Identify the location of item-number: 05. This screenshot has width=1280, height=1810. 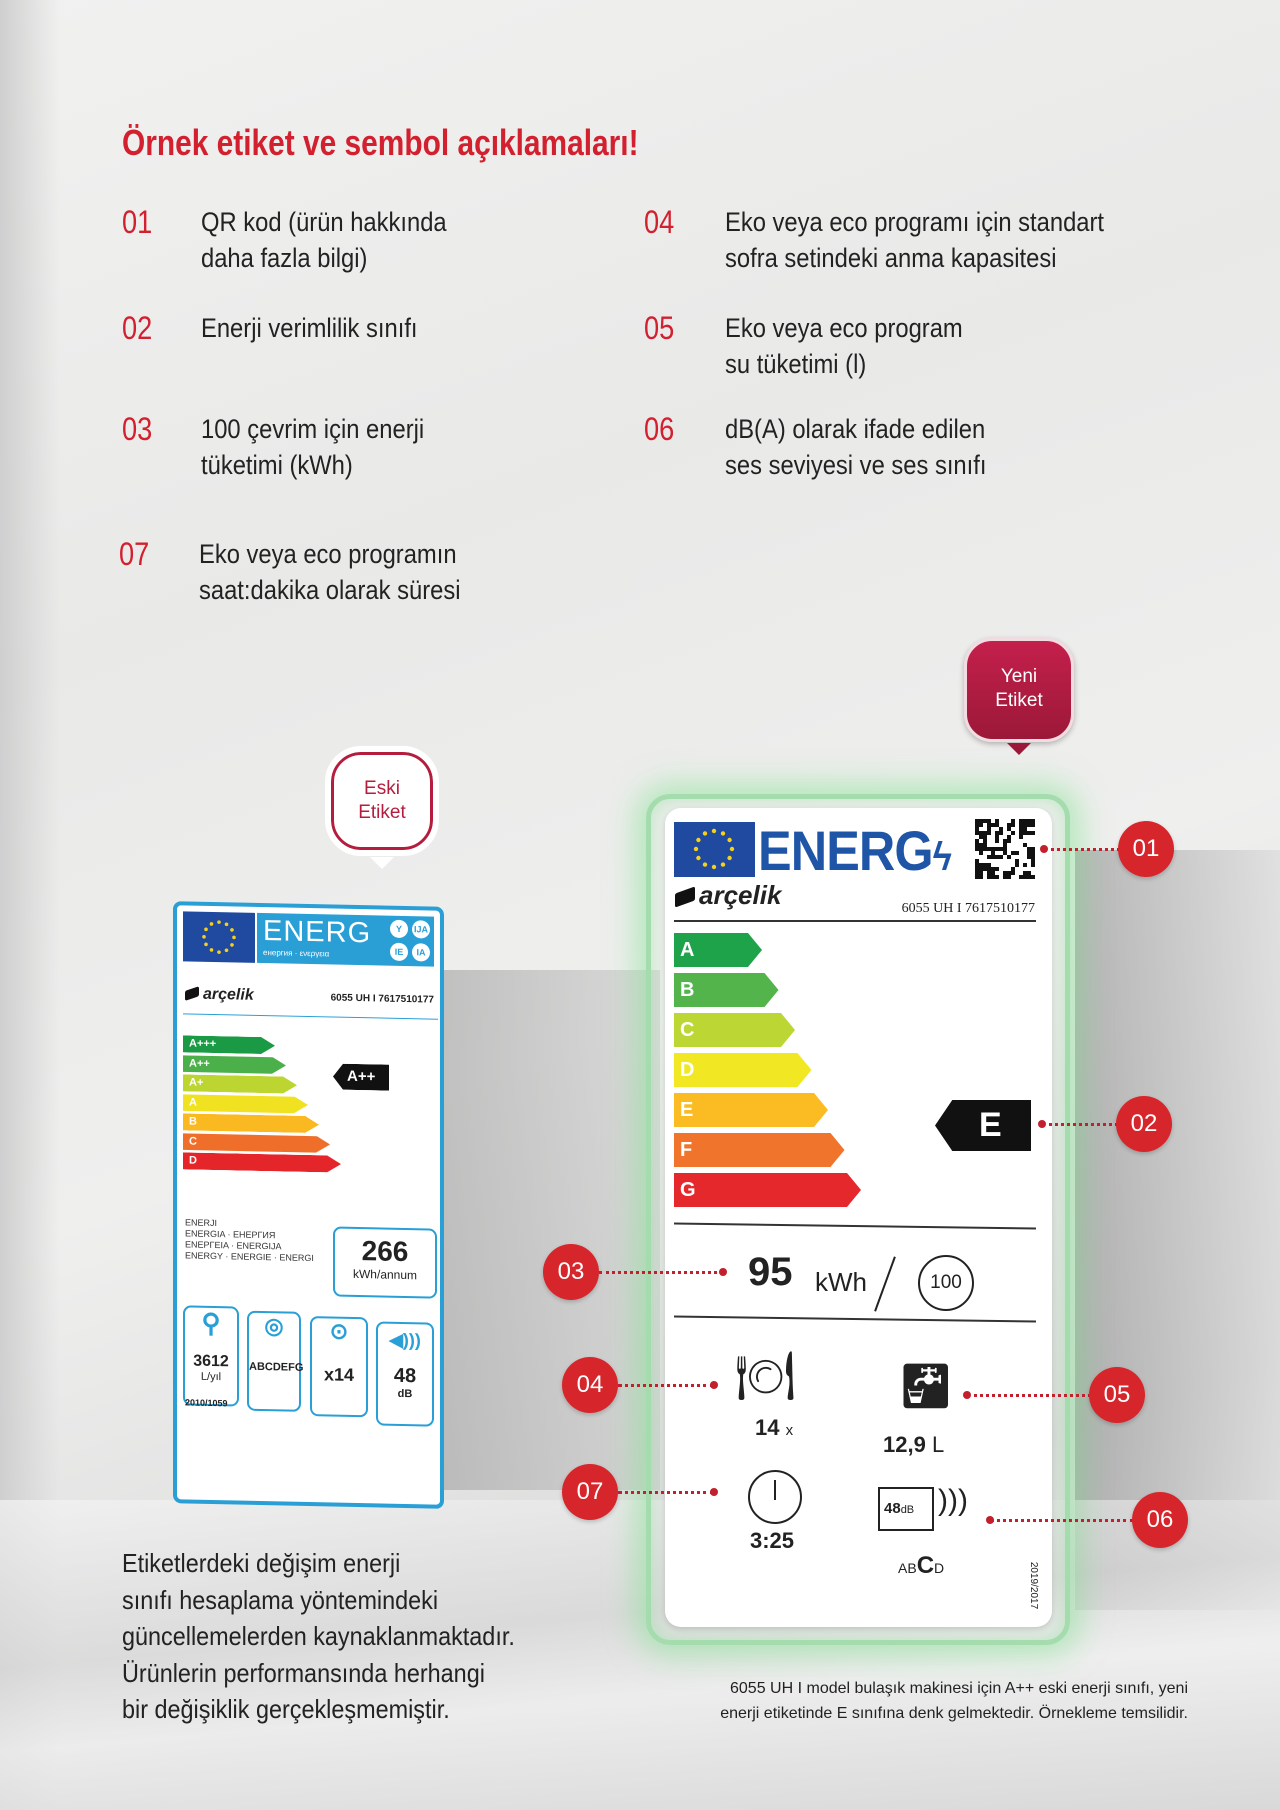
(659, 328).